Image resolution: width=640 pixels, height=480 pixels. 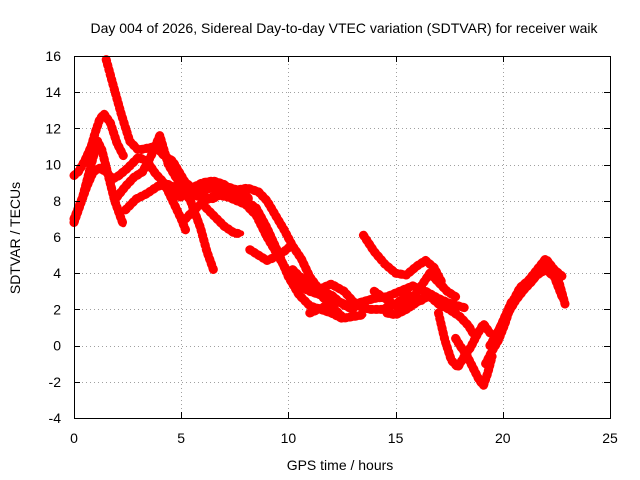 What do you see at coordinates (610, 438) in the screenshot?
I see `x-tick-label: 25` at bounding box center [610, 438].